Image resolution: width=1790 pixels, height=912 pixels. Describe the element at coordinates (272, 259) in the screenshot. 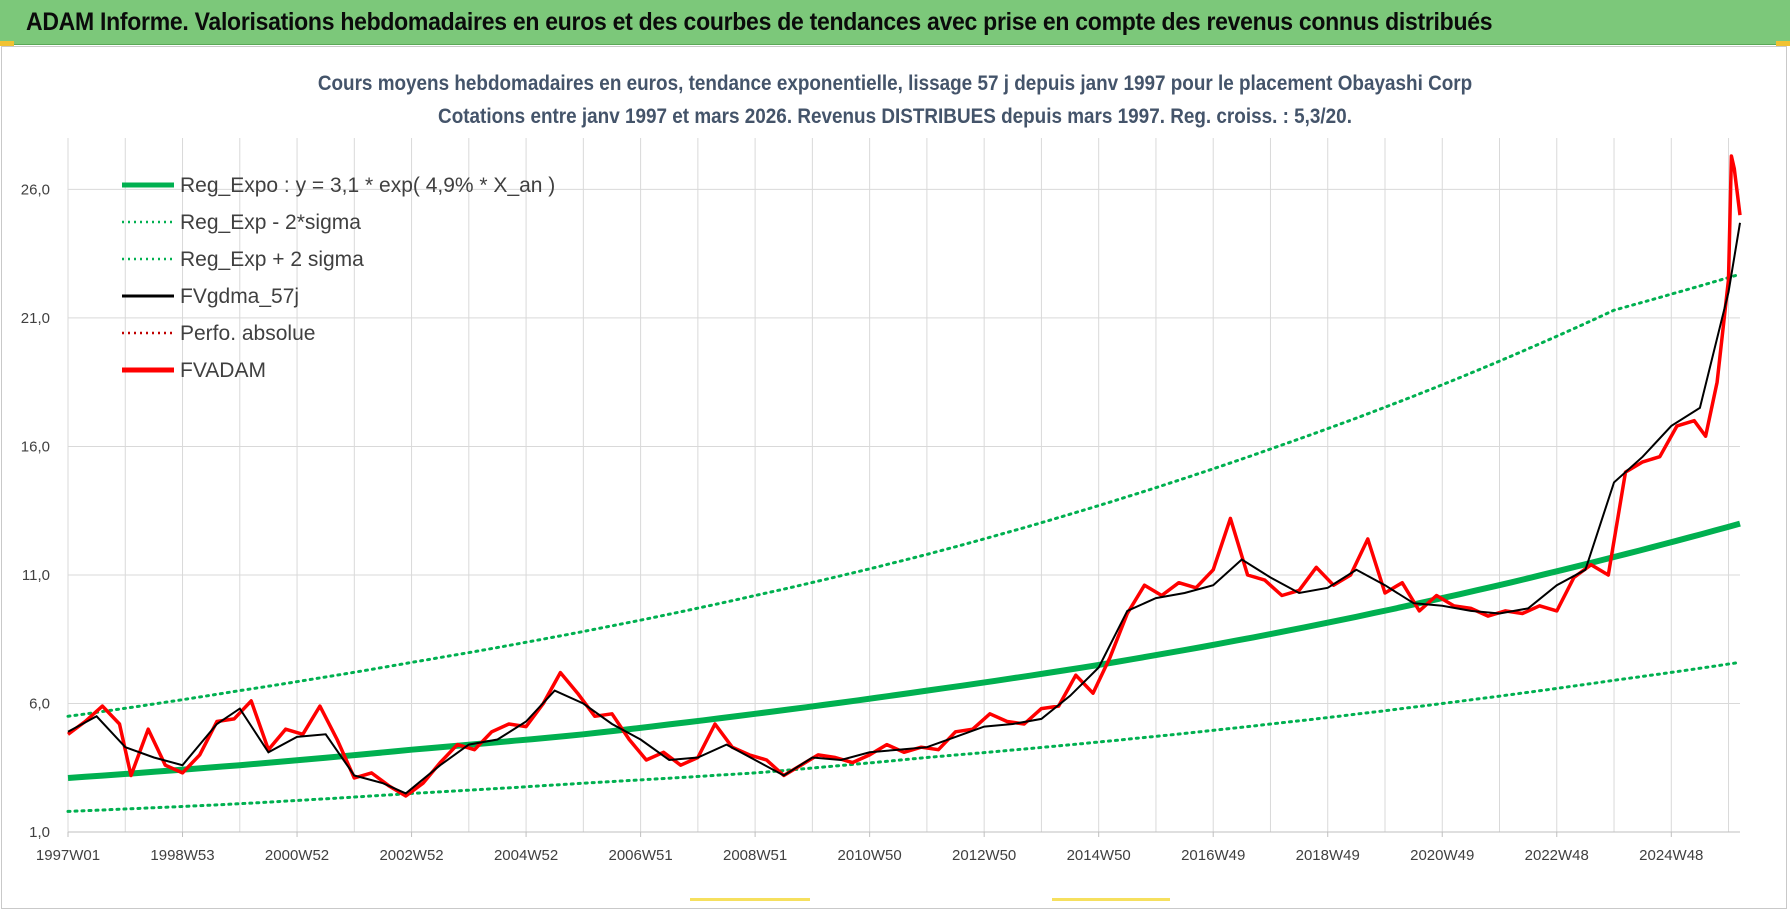

I see `legend-label-reg_plus: Reg_Exp + 2 sigma` at that location.